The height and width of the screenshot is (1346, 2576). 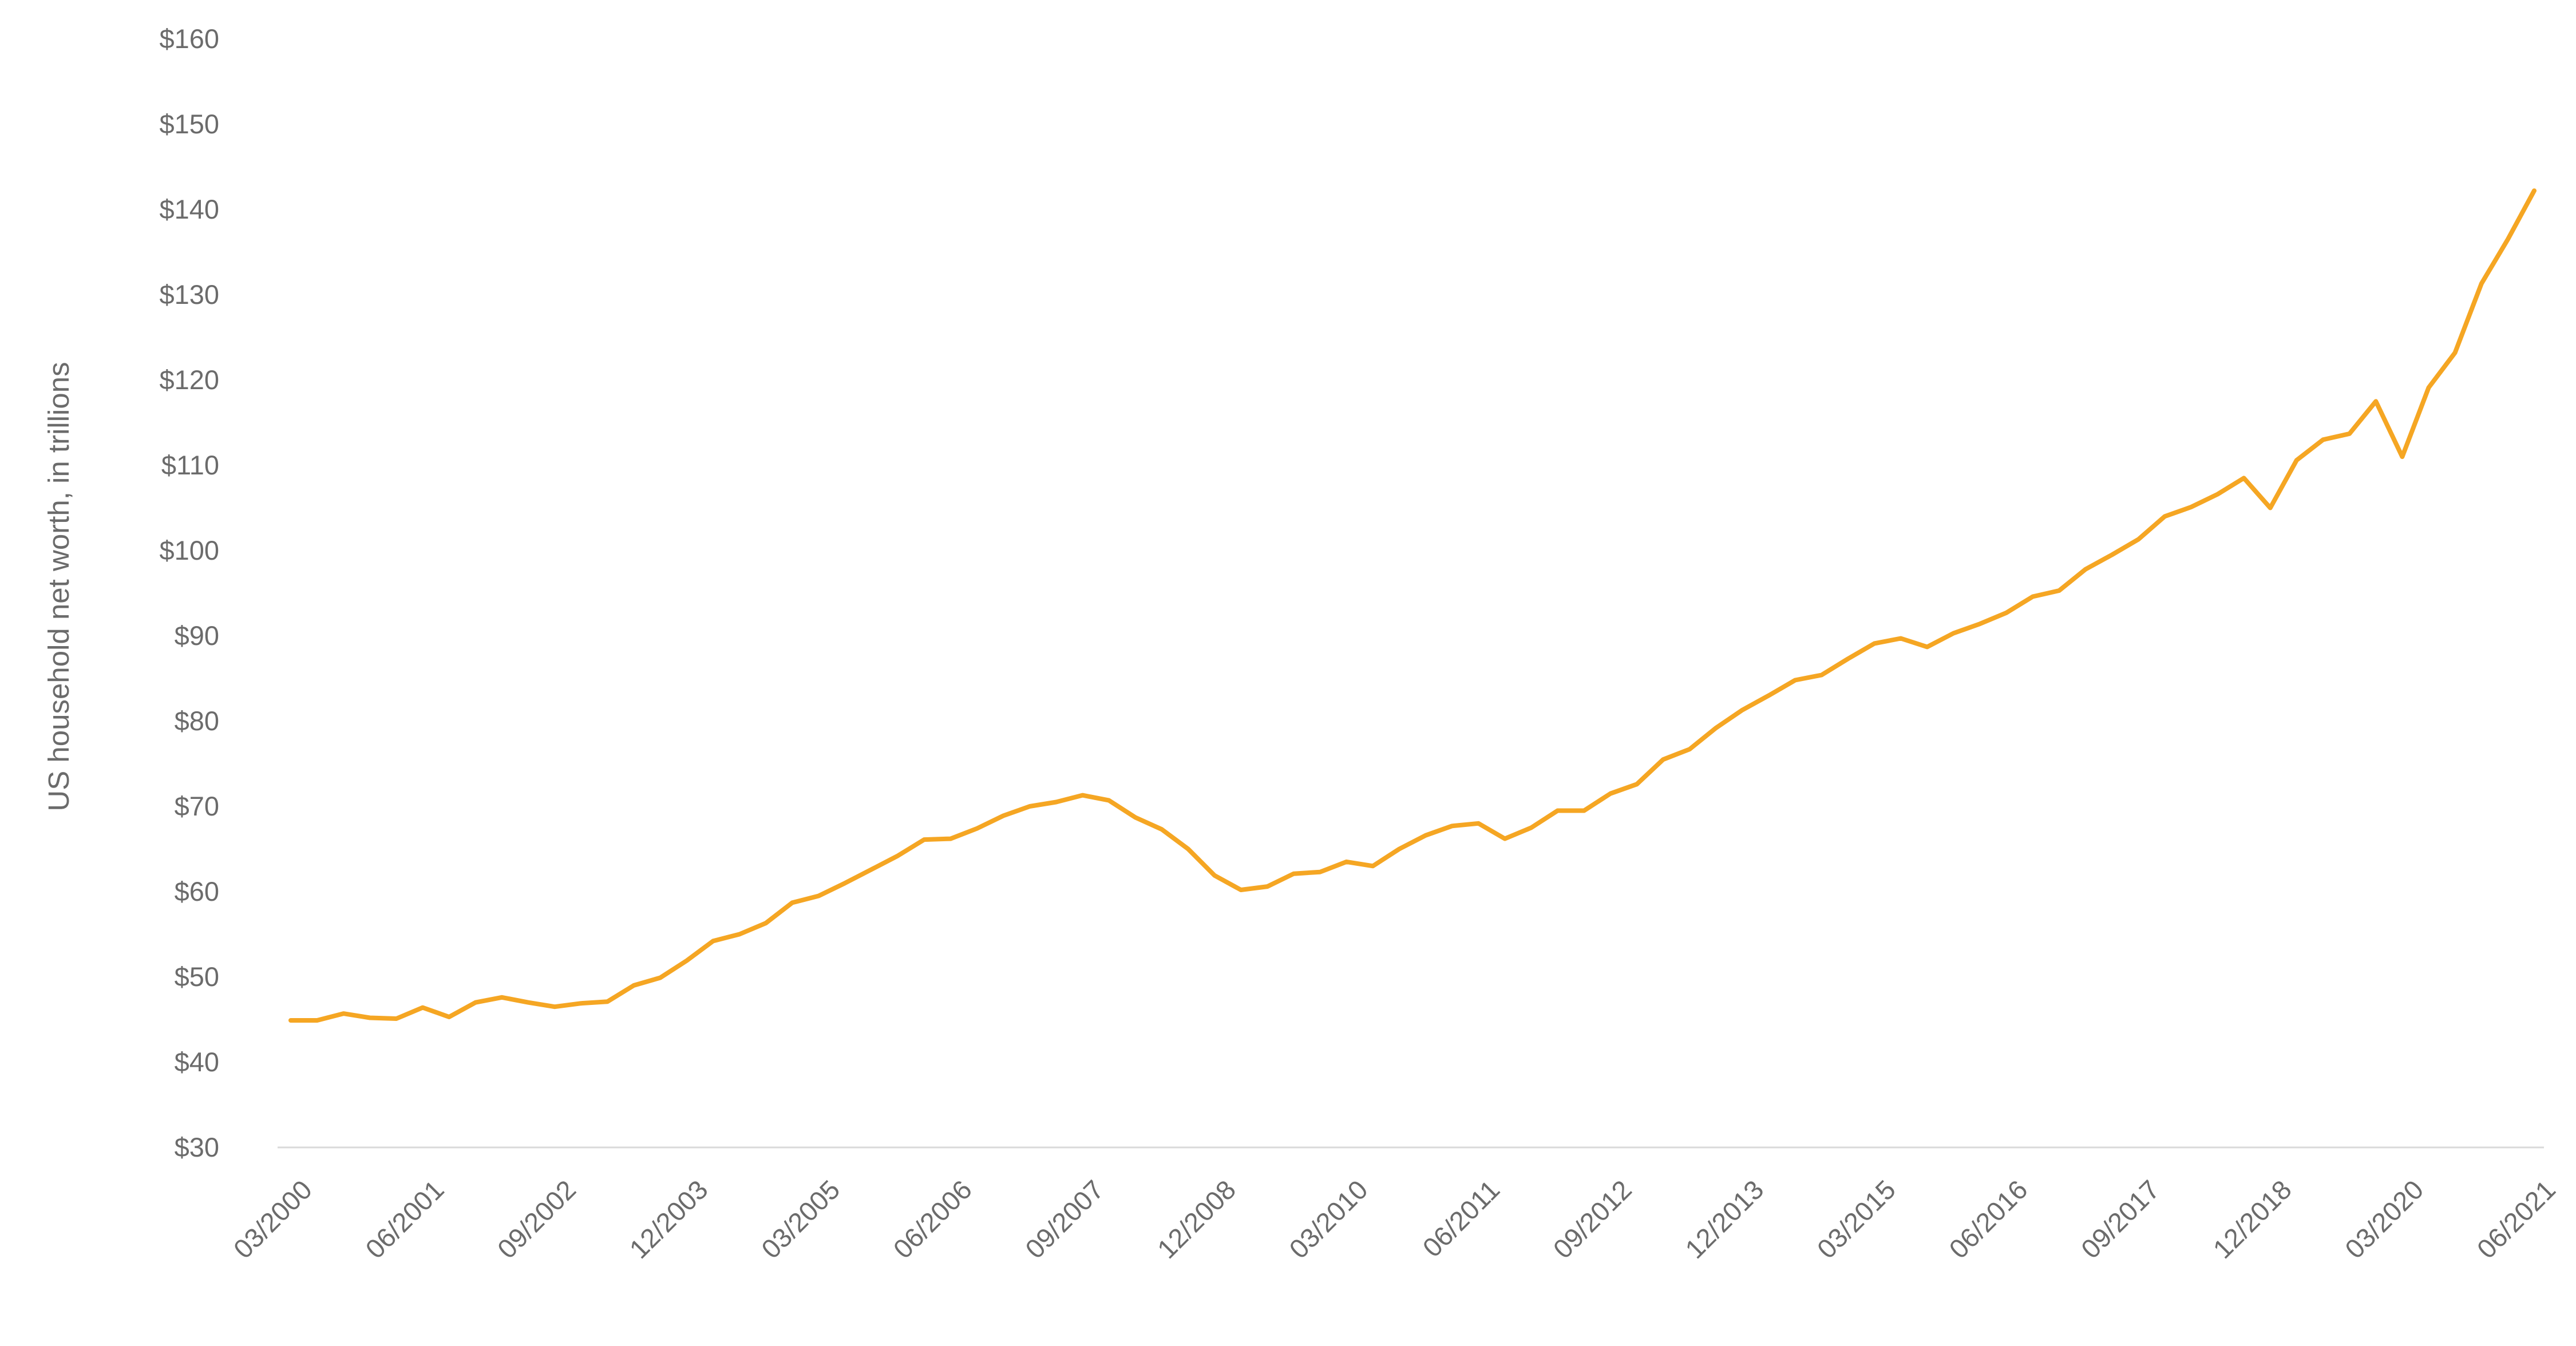 I want to click on x-tick-label: 06/2021, so click(x=2516, y=1220).